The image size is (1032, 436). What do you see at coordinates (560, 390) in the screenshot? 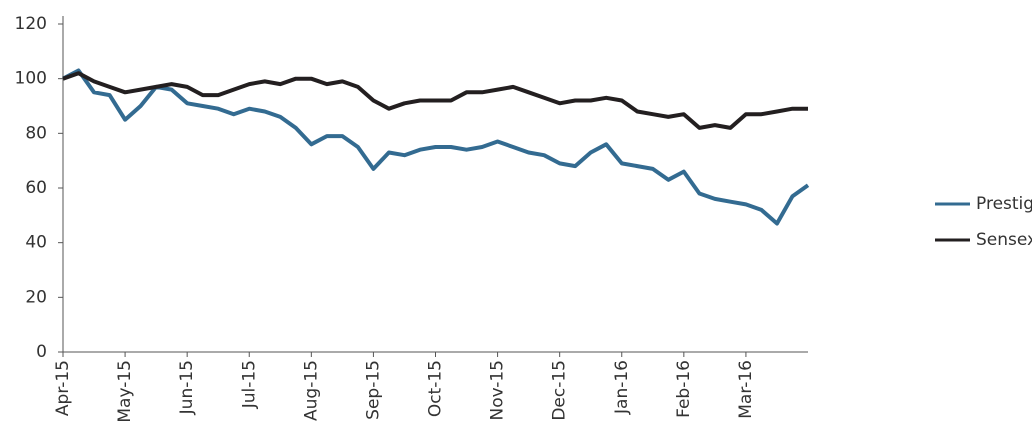
I see `x-tick-label: Dec-15` at bounding box center [560, 390].